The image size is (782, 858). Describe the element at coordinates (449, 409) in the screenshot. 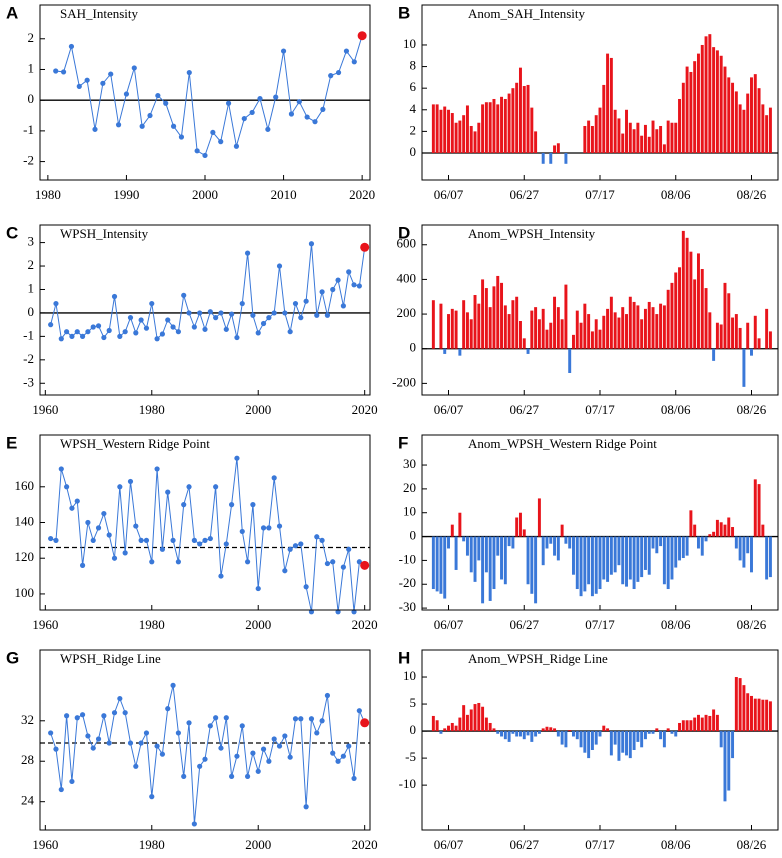

I see `x-tick-label: 06/07` at that location.